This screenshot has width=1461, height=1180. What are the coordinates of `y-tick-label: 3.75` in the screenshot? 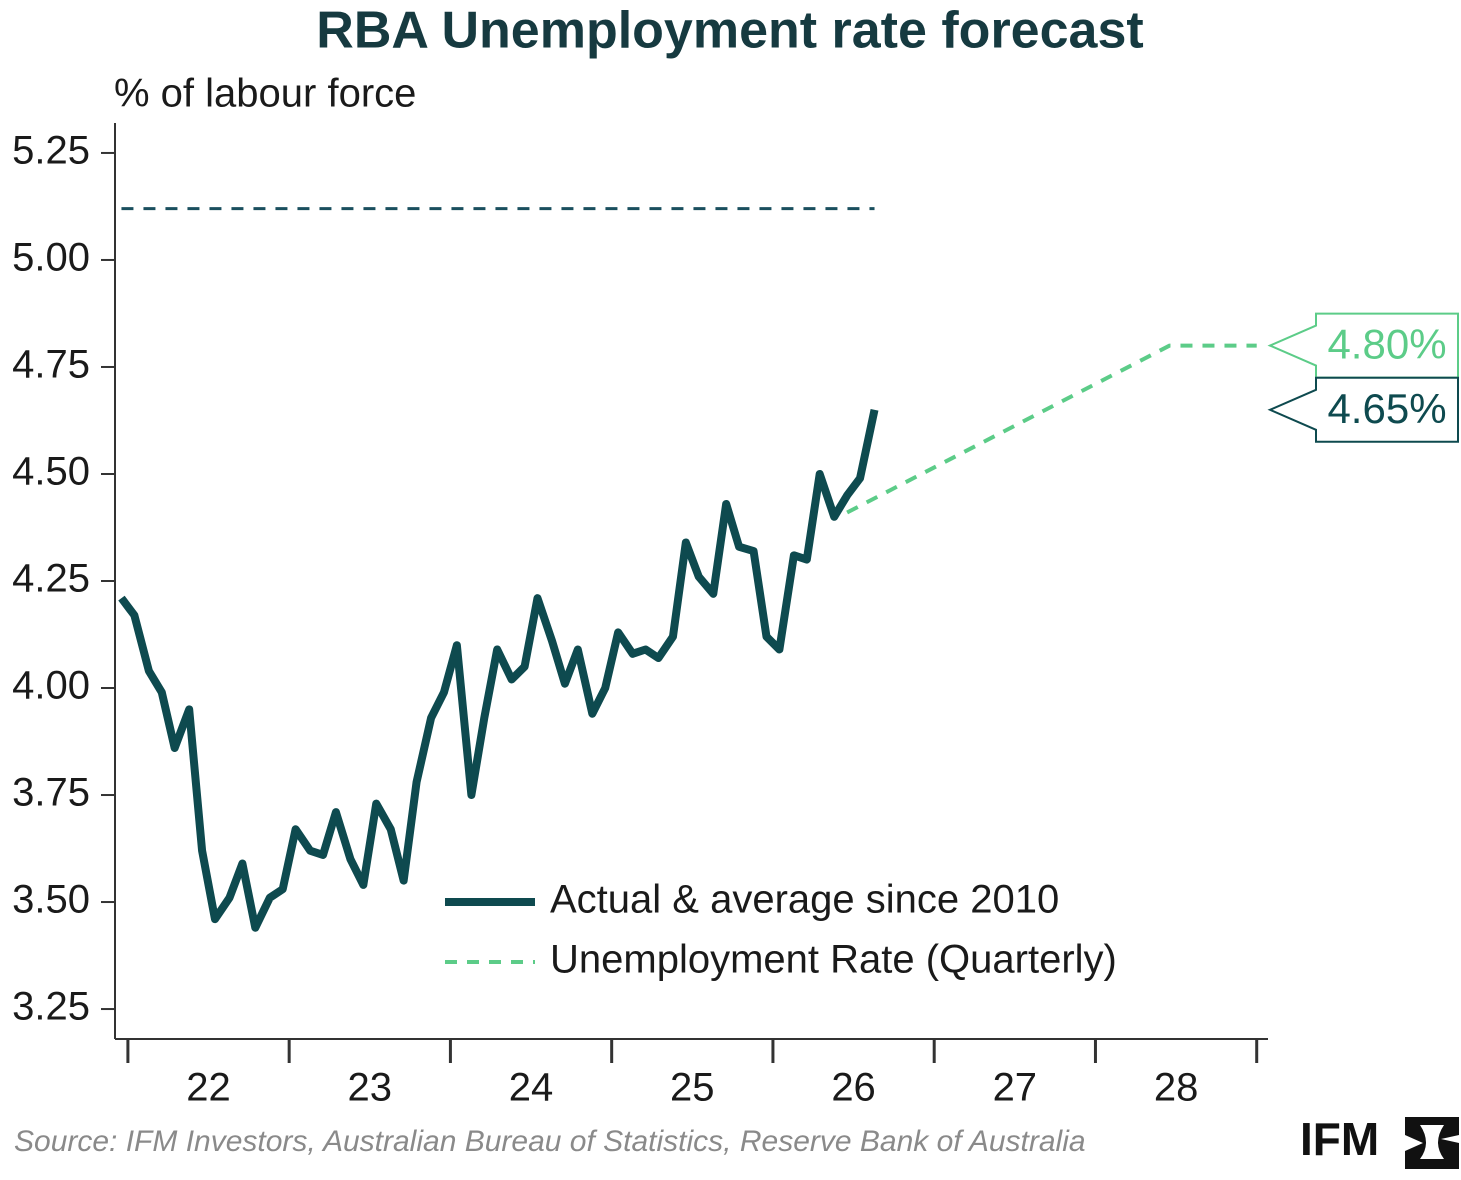 It's located at (51, 793).